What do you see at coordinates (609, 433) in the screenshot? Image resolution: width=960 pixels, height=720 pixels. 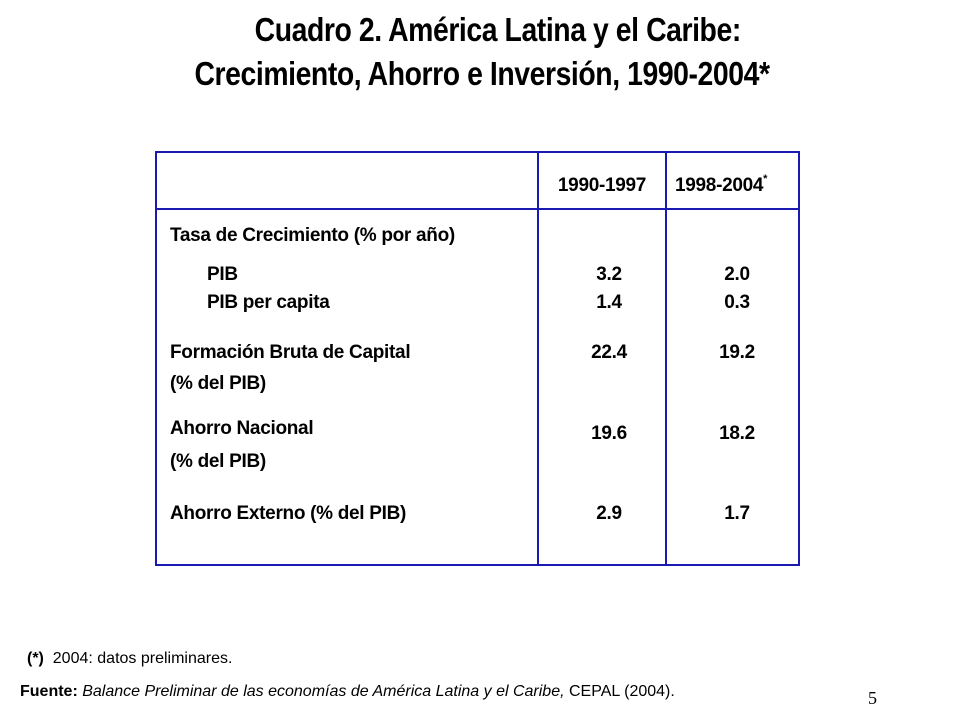 I see `value-an-1990-1997: 19.6` at bounding box center [609, 433].